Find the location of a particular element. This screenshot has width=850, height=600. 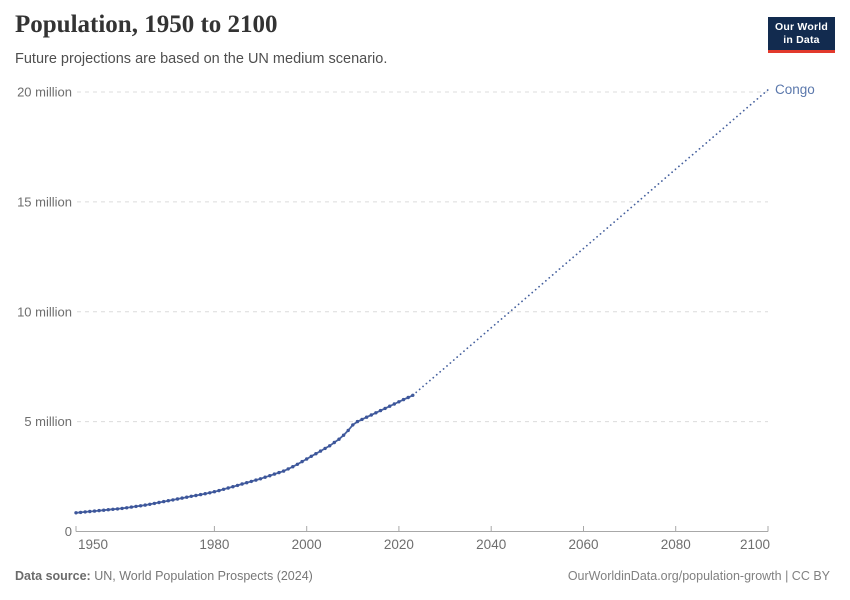

owid-logo: Our World in Data is located at coordinates (801, 35).